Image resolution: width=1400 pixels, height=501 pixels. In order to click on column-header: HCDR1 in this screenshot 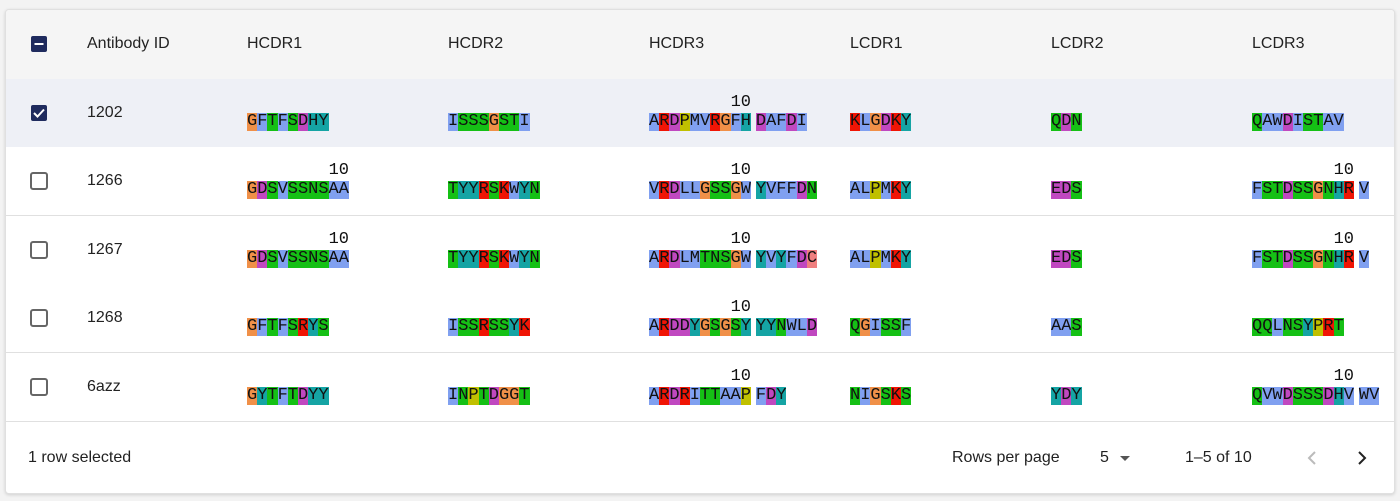, I will do `click(275, 43)`.